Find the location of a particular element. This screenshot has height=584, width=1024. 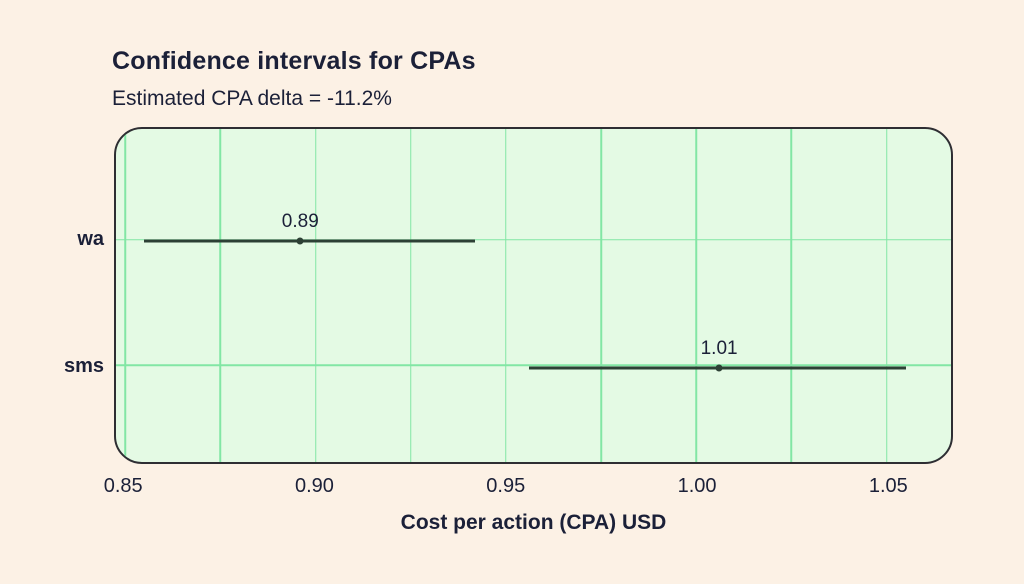

x-tick-label: 0.95 is located at coordinates (506, 486).